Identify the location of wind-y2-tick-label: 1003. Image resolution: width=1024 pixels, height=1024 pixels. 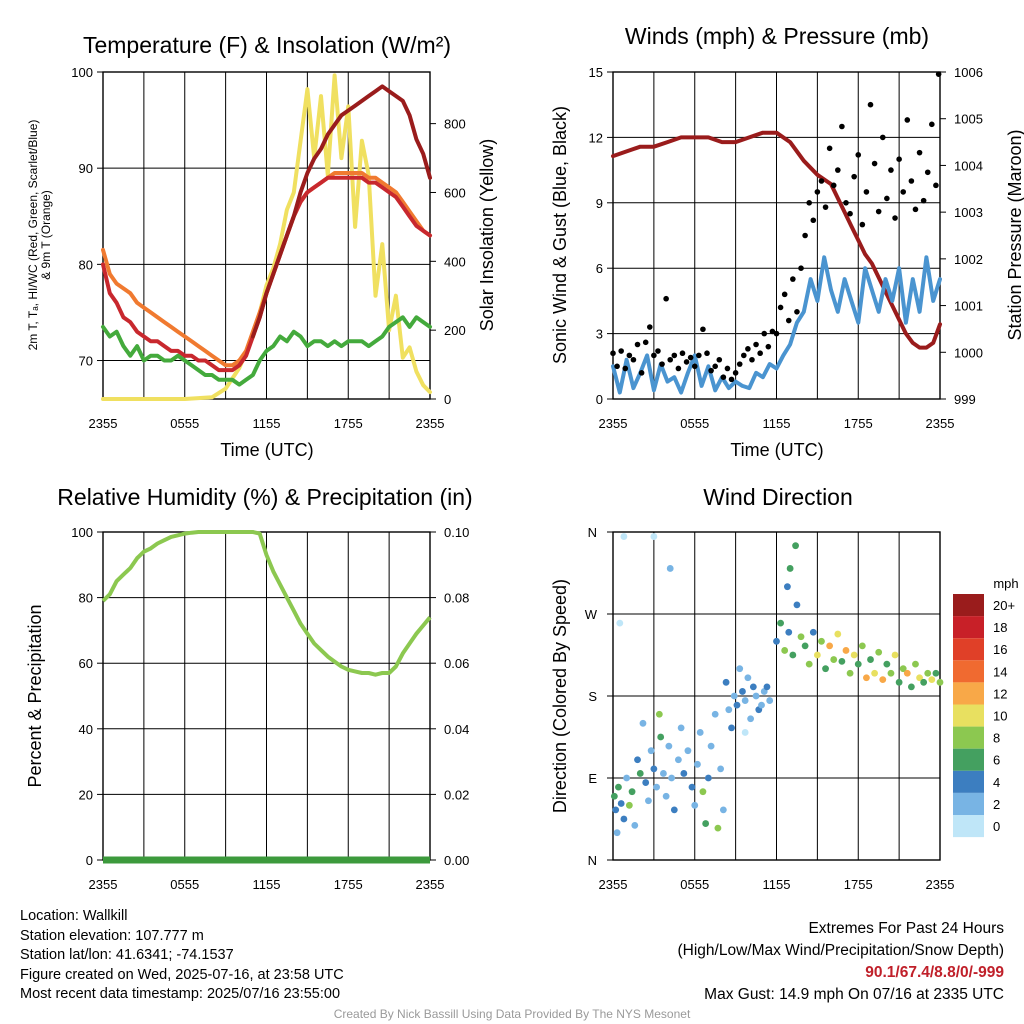
(968, 212).